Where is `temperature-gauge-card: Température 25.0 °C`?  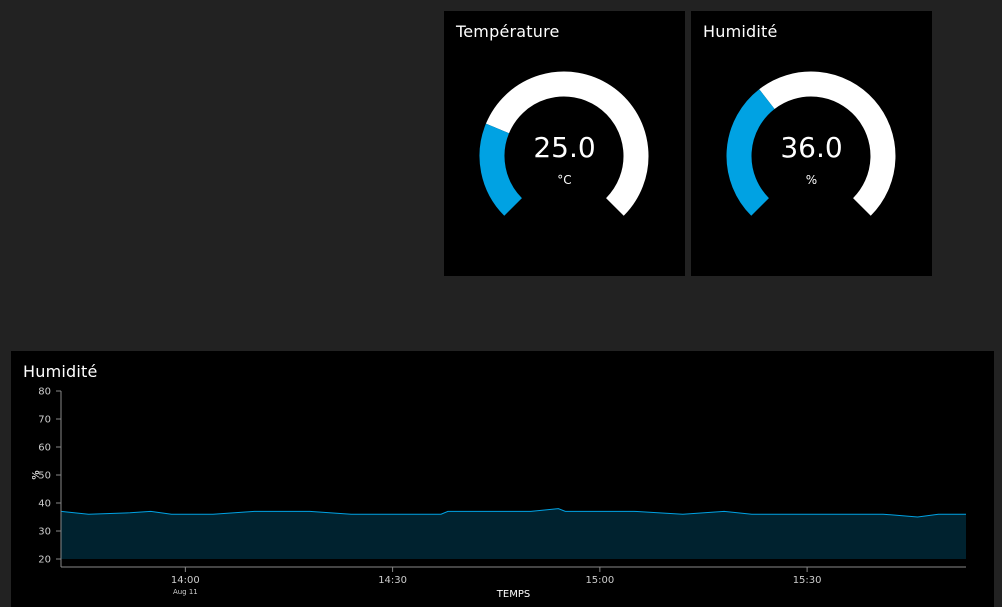 temperature-gauge-card: Température 25.0 °C is located at coordinates (564, 143).